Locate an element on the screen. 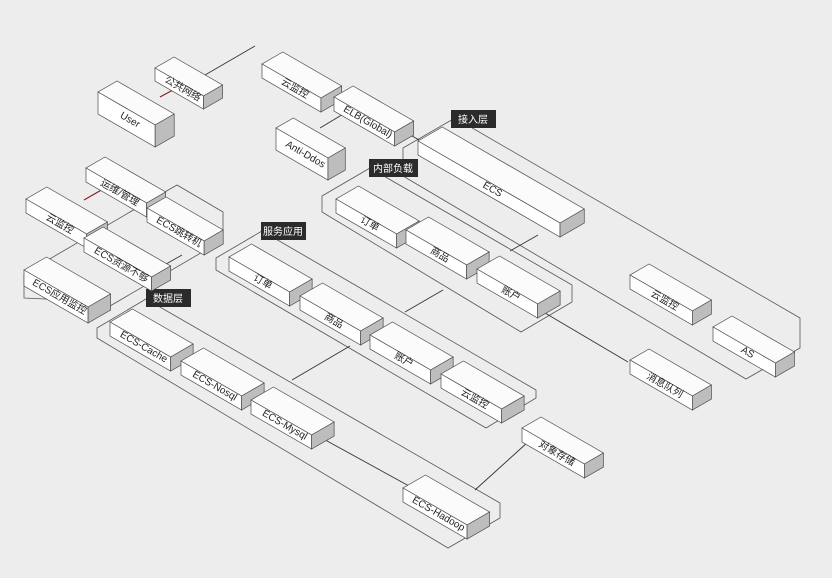  elb-global-node: ELB(Global) is located at coordinates (374, 116).